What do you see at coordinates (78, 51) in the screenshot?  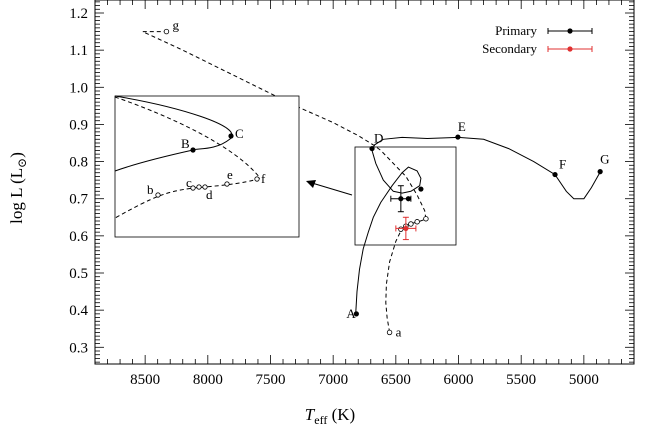 I see `y-tick-label: 1.1` at bounding box center [78, 51].